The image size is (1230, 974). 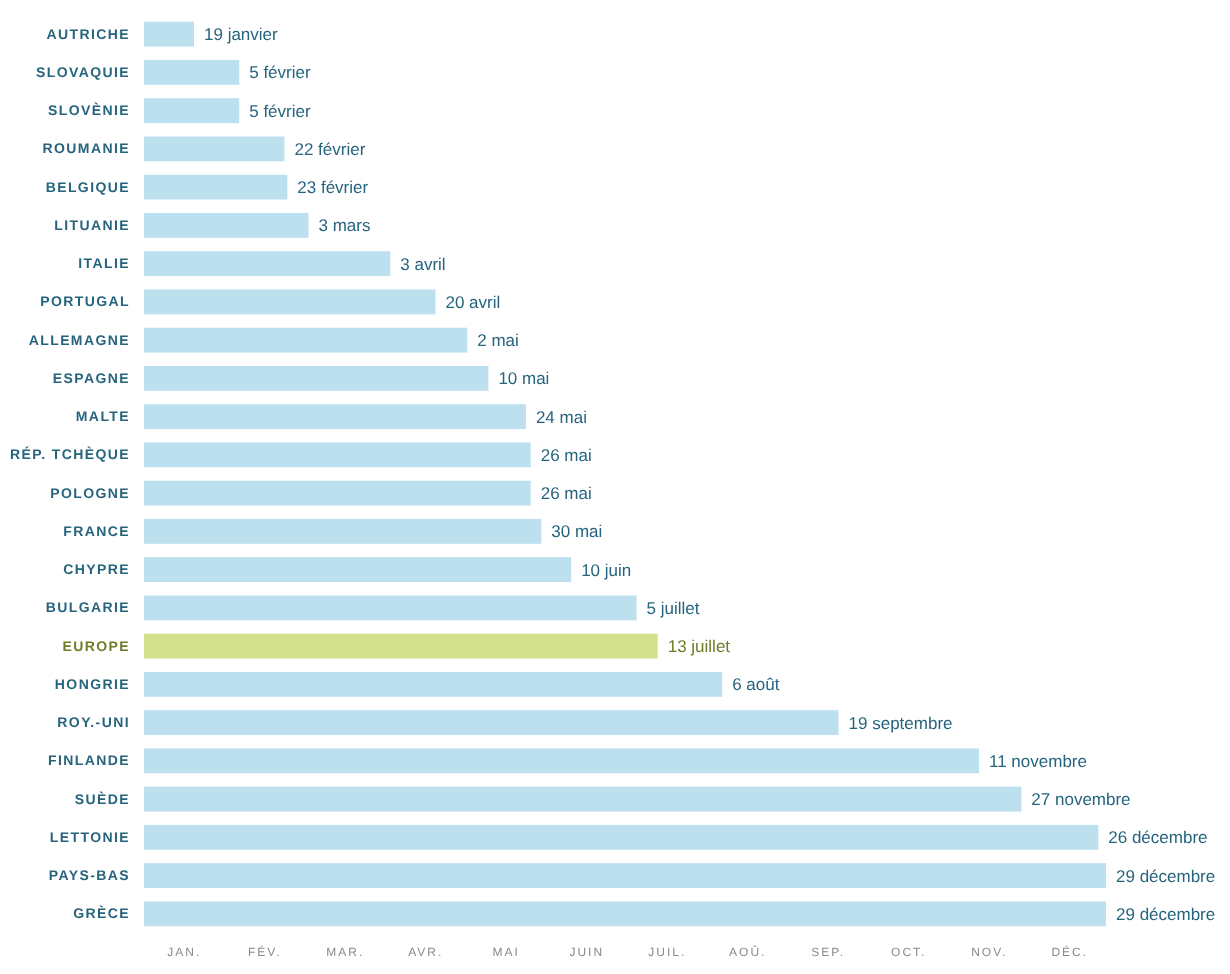 I want to click on annotation: 30 mai, so click(x=577, y=531).